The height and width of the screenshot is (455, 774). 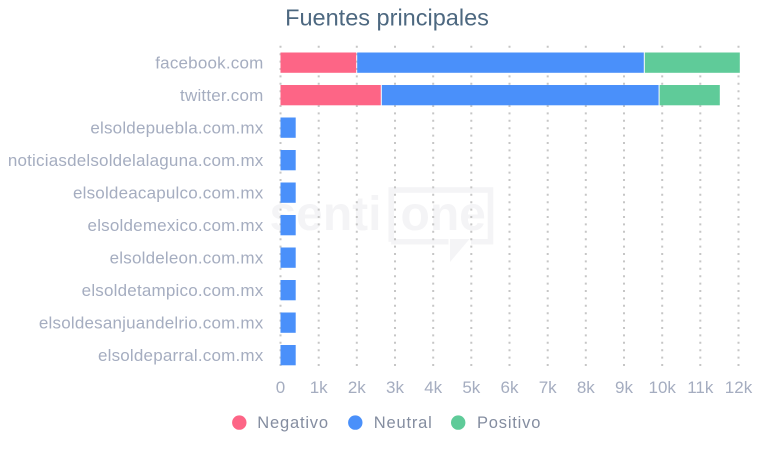 I want to click on svg-text: 6k, so click(x=510, y=387).